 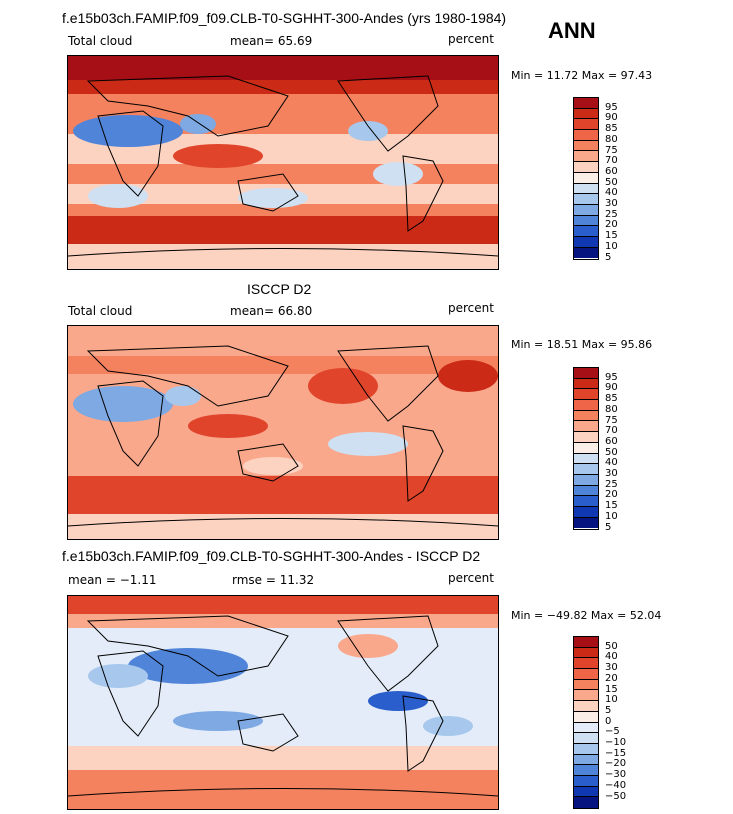 What do you see at coordinates (611, 246) in the screenshot?
I see `panel1-colorbar-tick-label: 10` at bounding box center [611, 246].